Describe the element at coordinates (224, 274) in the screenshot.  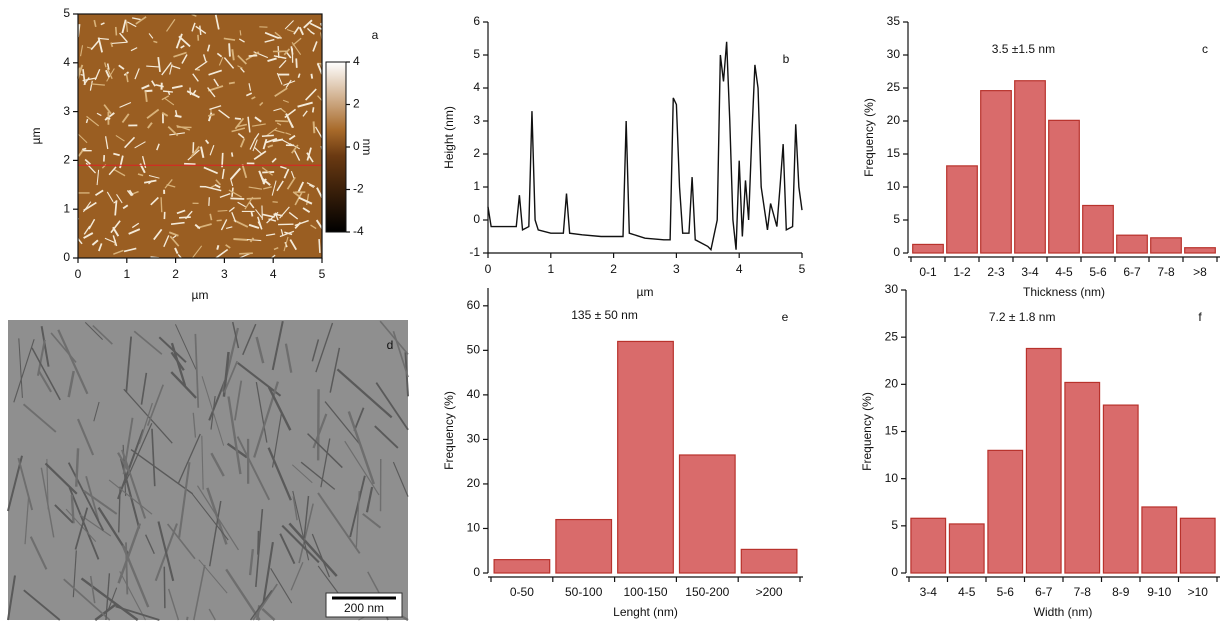
I see `x-tick-label: 3` at that location.